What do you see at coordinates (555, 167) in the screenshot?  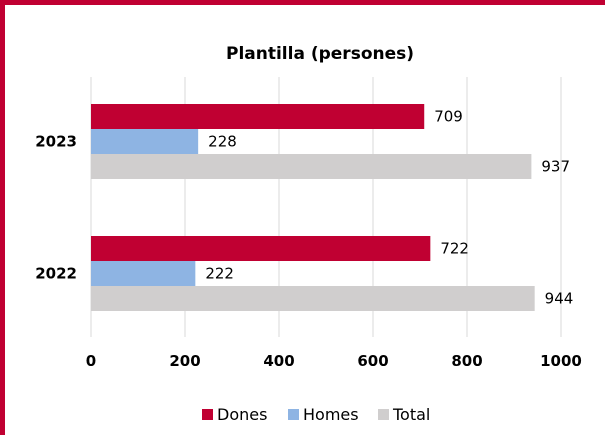 I see `data-label: 937` at bounding box center [555, 167].